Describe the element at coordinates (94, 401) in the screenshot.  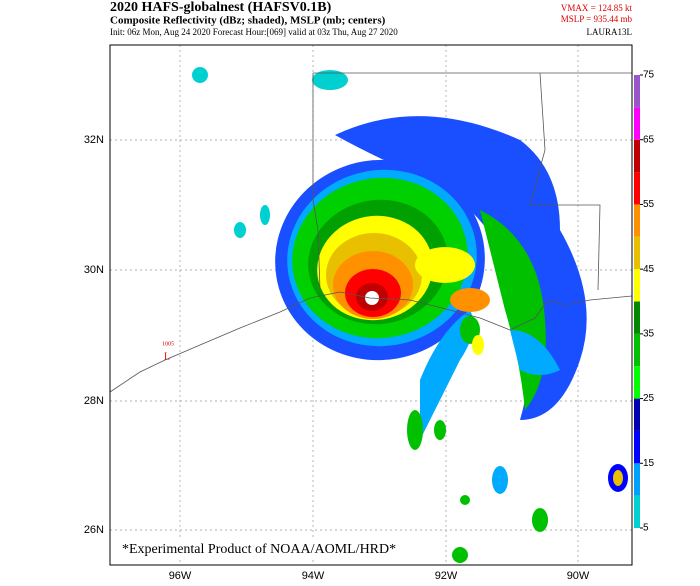
I see `lat-label: 28N` at that location.